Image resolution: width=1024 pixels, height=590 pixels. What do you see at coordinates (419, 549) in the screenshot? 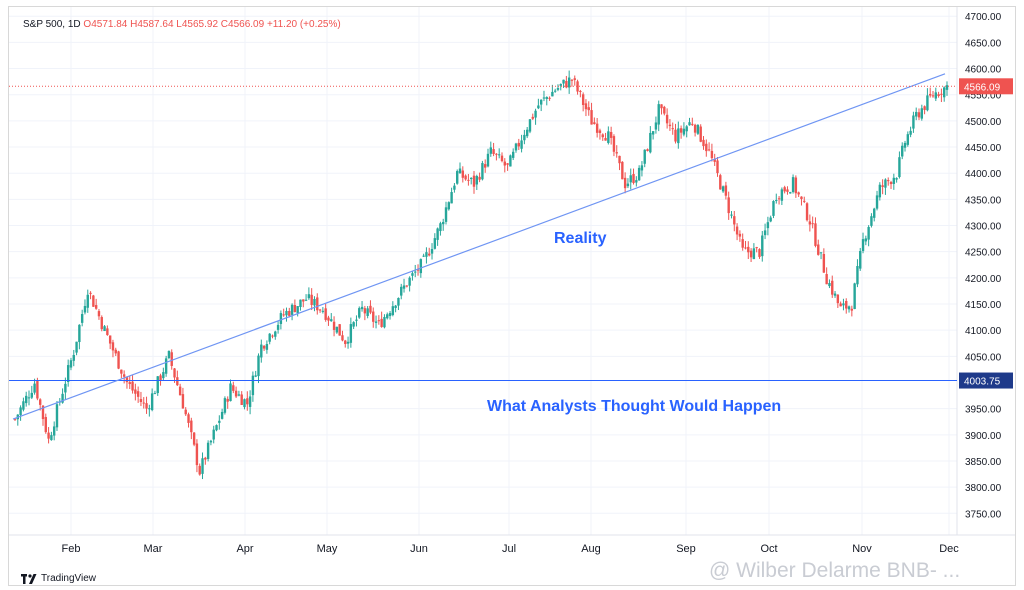
I see `x-tick-label: Jun` at bounding box center [419, 549].